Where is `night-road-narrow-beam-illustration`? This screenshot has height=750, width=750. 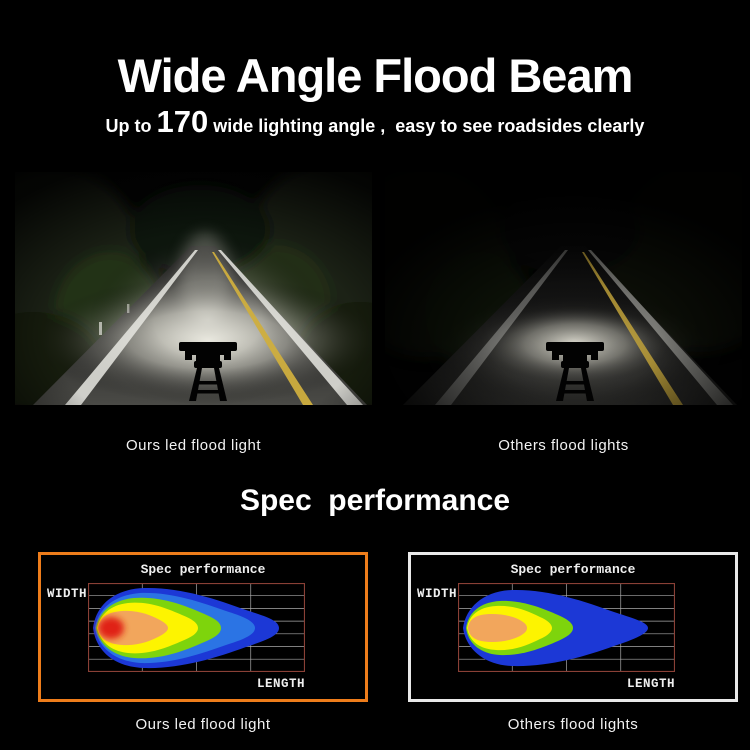 night-road-narrow-beam-illustration is located at coordinates (563, 288).